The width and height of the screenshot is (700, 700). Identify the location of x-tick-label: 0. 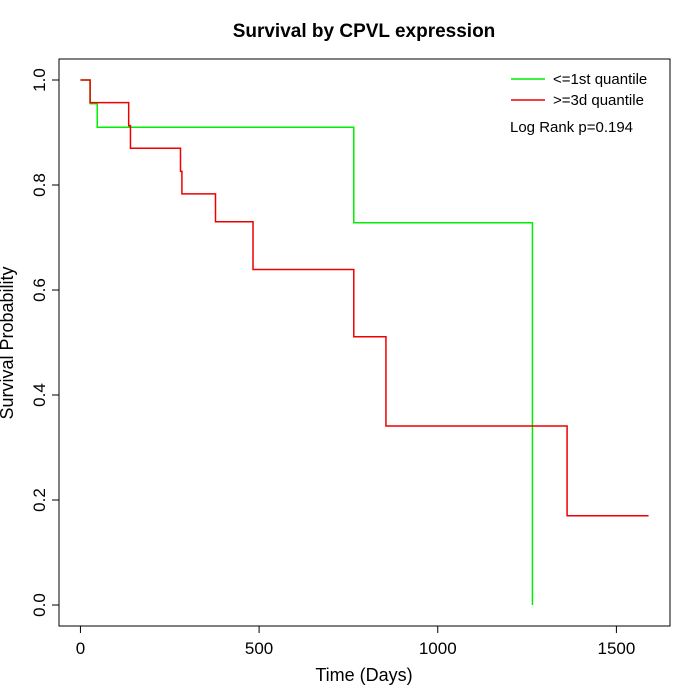
(80, 648).